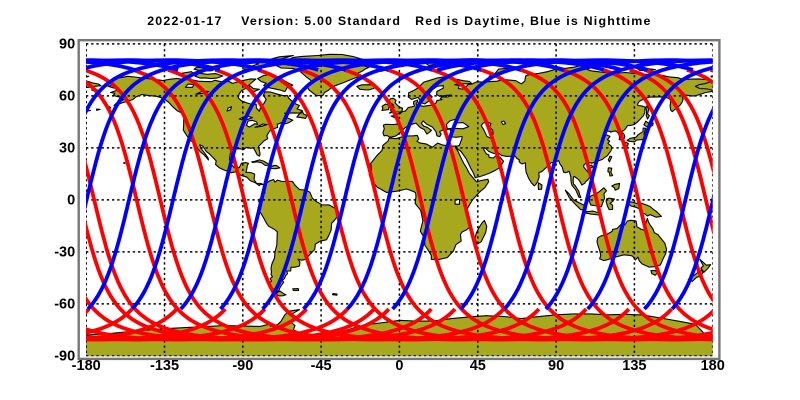 This screenshot has height=400, width=800. Describe the element at coordinates (64, 305) in the screenshot. I see `svg-text: -60` at that location.